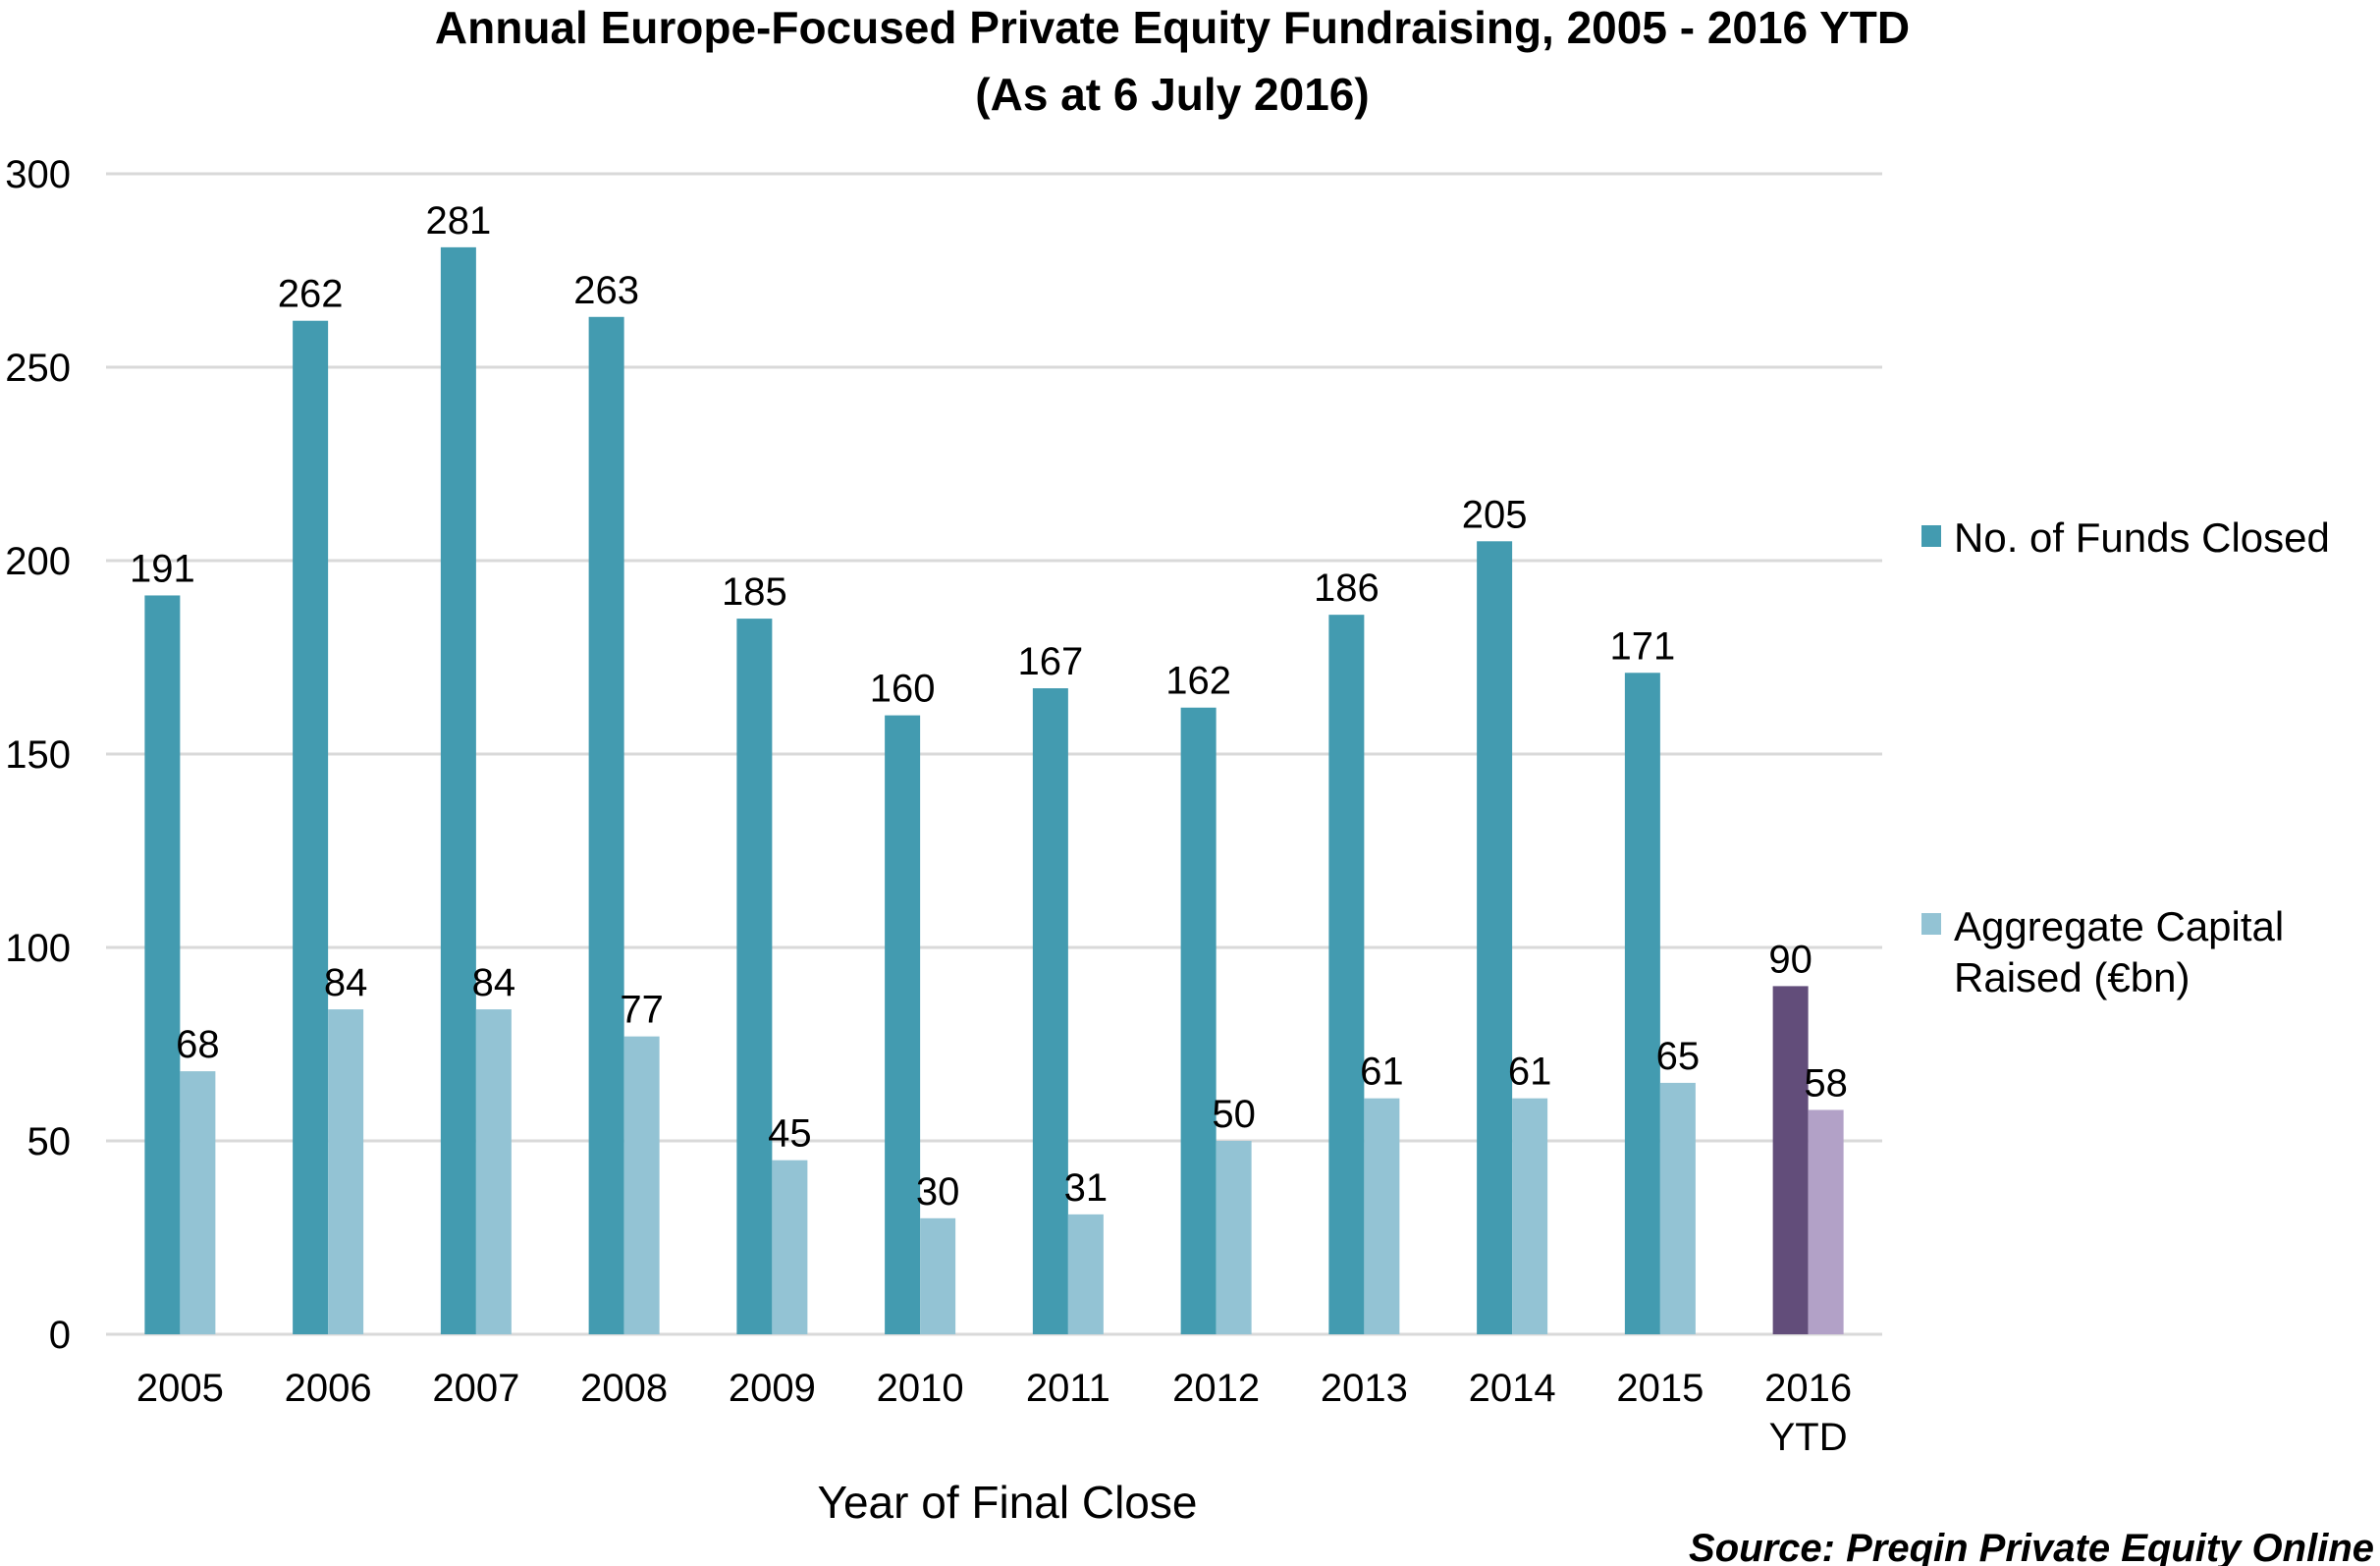 This screenshot has width=2380, height=1566. Describe the element at coordinates (903, 1025) in the screenshot. I see `bar-funds-2010` at that location.